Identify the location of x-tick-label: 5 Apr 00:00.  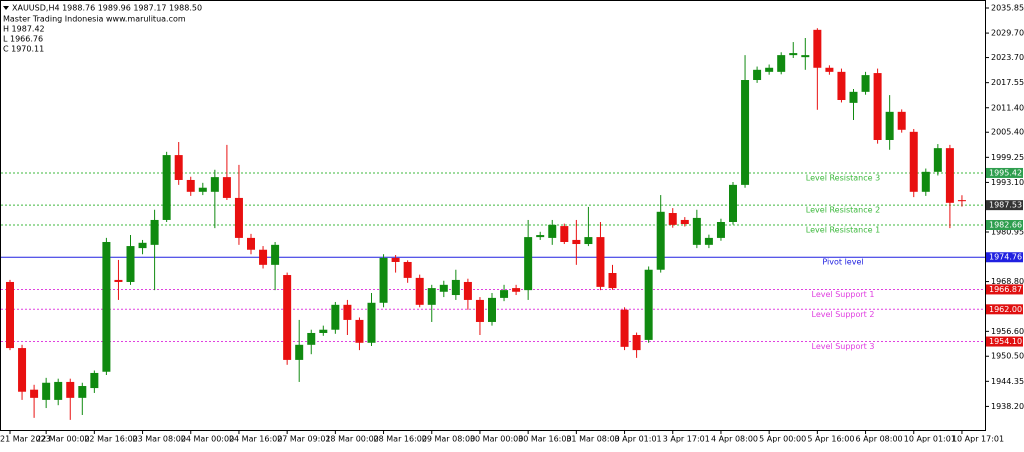
(782, 439).